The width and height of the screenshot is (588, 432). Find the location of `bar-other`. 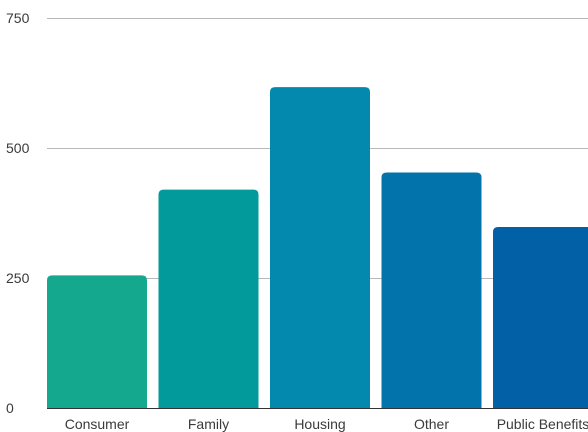

bar-other is located at coordinates (431, 290).